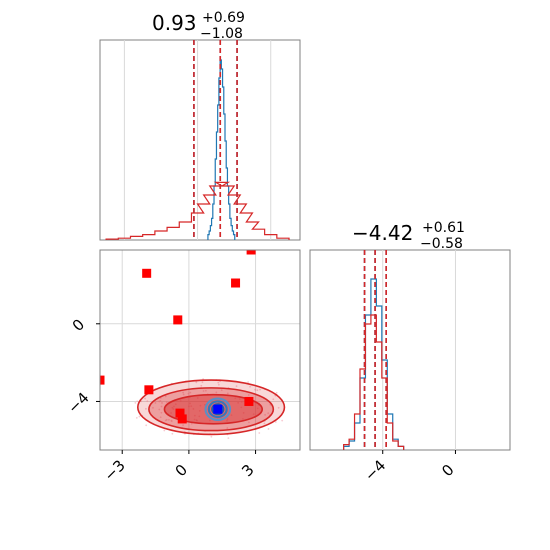  I want to click on top-marginal-quantile-lines, so click(215, 140).